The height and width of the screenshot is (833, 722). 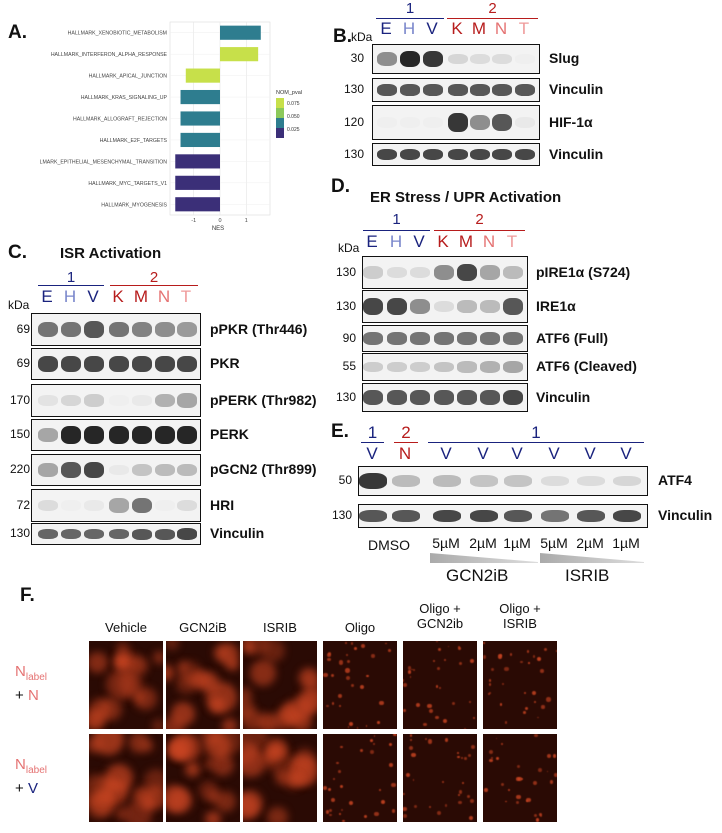 What do you see at coordinates (673, 793) in the screenshot?
I see `scale-bar` at bounding box center [673, 793].